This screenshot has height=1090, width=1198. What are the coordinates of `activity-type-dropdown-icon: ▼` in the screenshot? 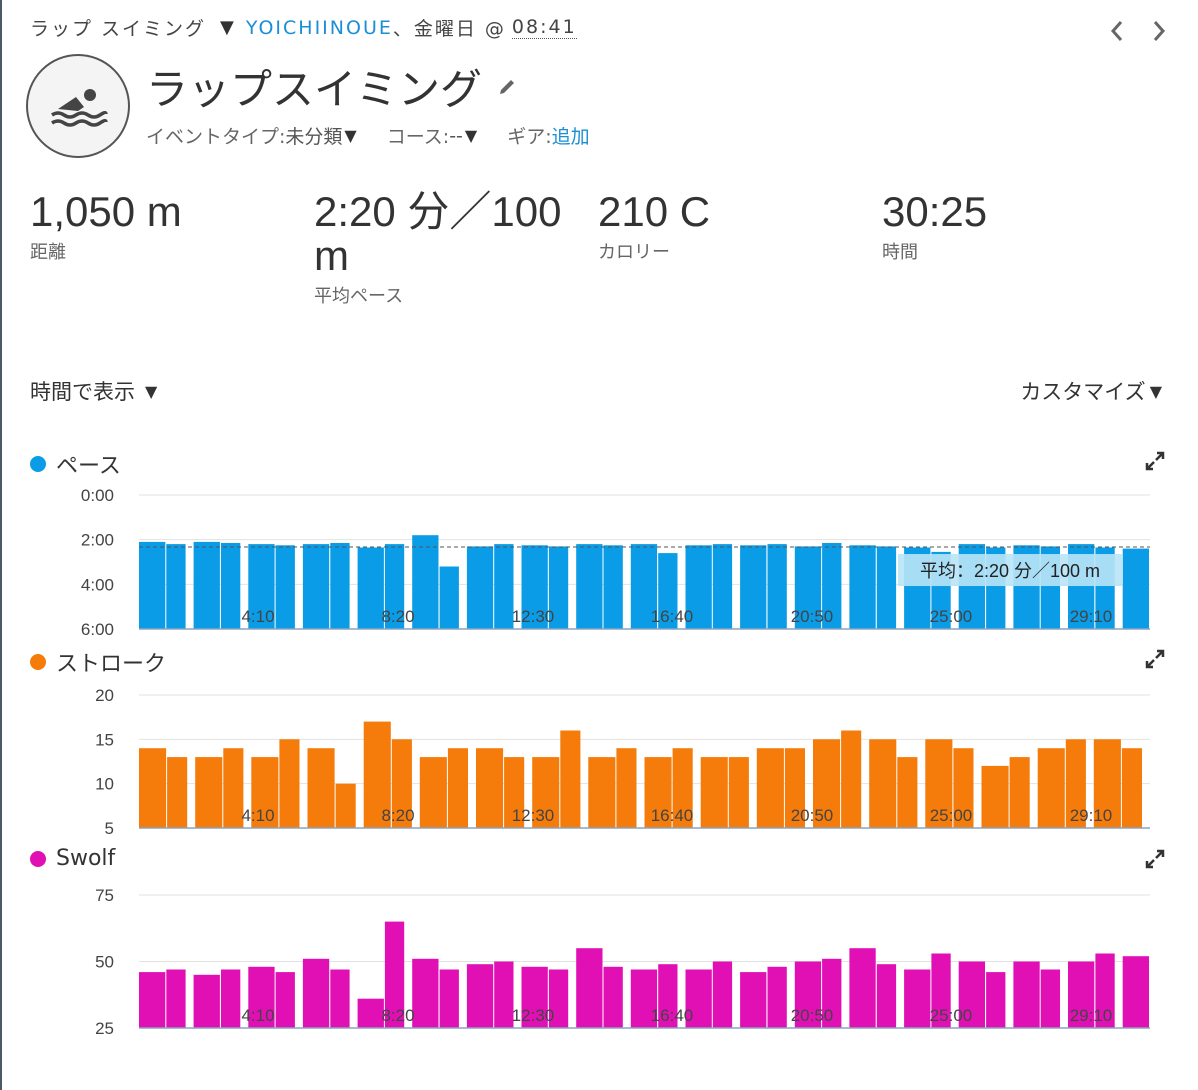 It's located at (228, 27).